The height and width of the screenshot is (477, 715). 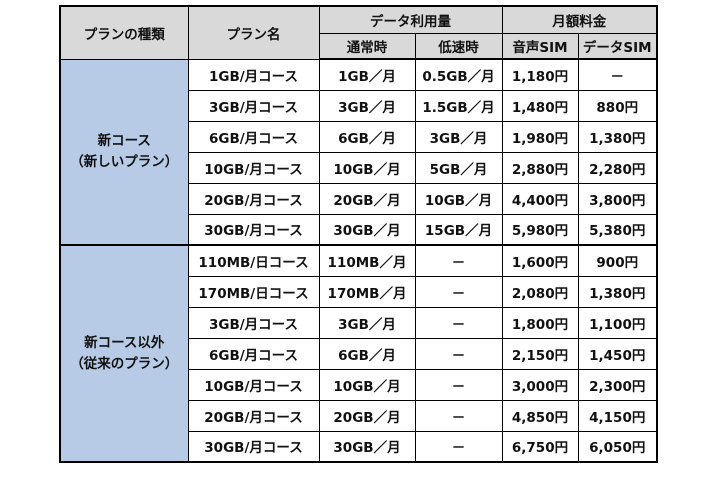 I want to click on voice-sim-fee-cell: 1,480円, so click(x=540, y=105).